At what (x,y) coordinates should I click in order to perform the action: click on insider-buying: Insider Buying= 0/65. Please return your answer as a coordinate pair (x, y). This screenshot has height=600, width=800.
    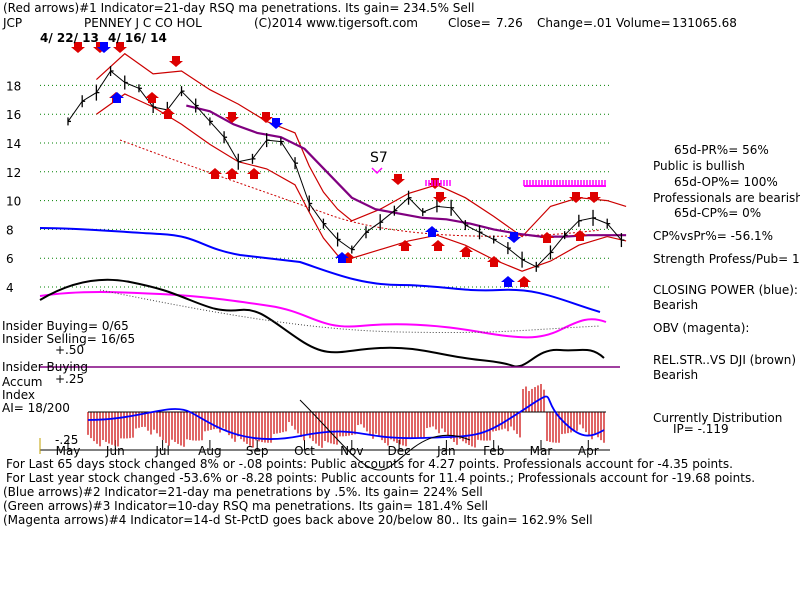
    Looking at the image, I should click on (65, 326).